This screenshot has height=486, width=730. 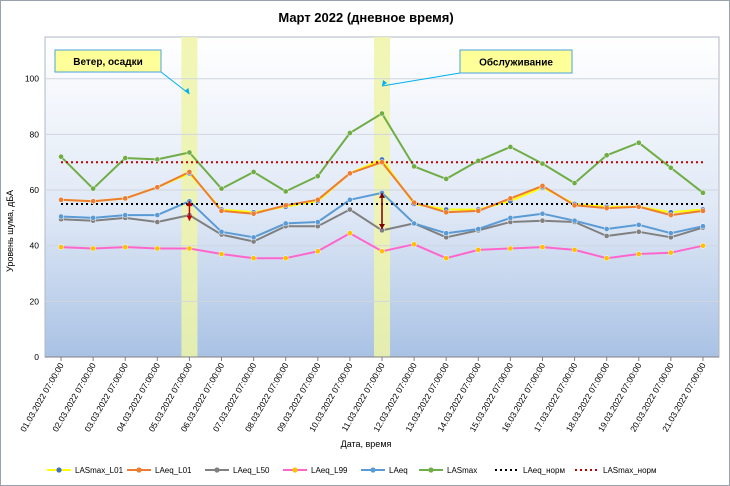 What do you see at coordinates (36, 357) in the screenshot?
I see `y-tick-label: 0` at bounding box center [36, 357].